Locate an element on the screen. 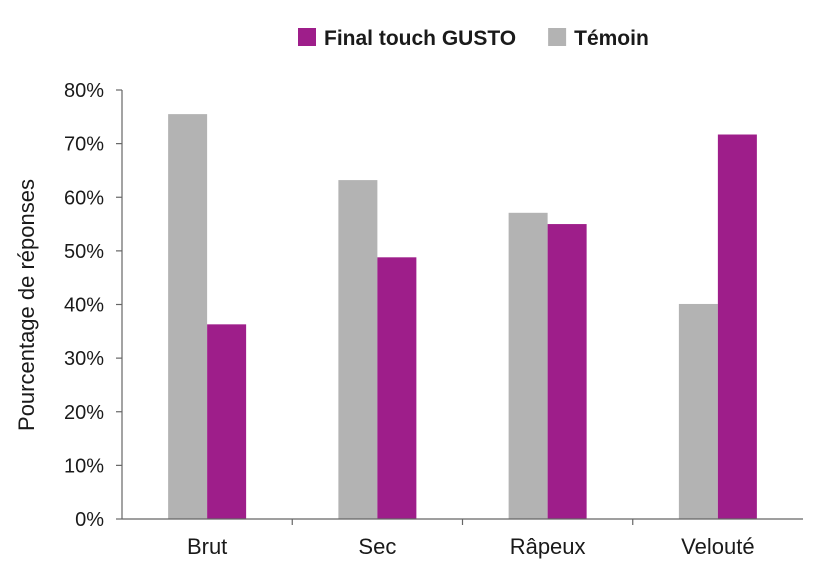 Image resolution: width=817 pixels, height=574 pixels. y-tick-label: 40% is located at coordinates (84, 306).